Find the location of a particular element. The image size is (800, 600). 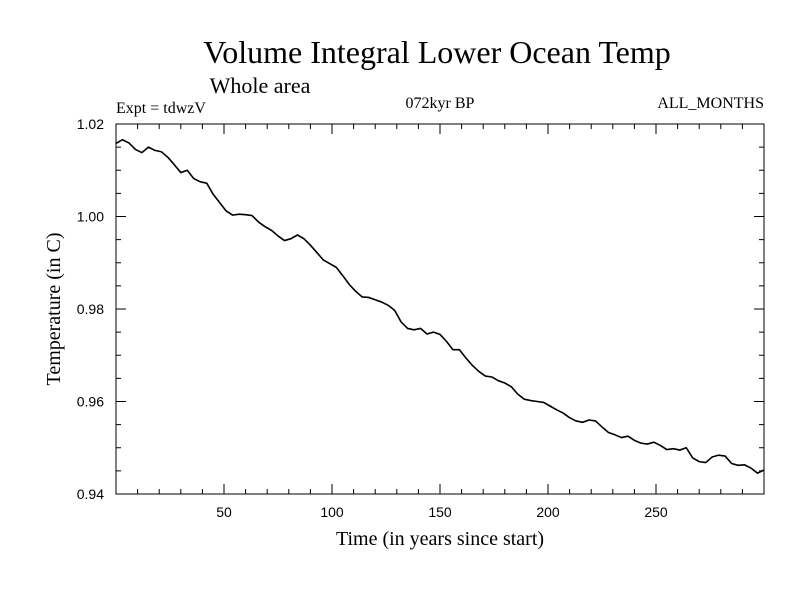

y-tick-label: 0.94 is located at coordinates (90, 494).